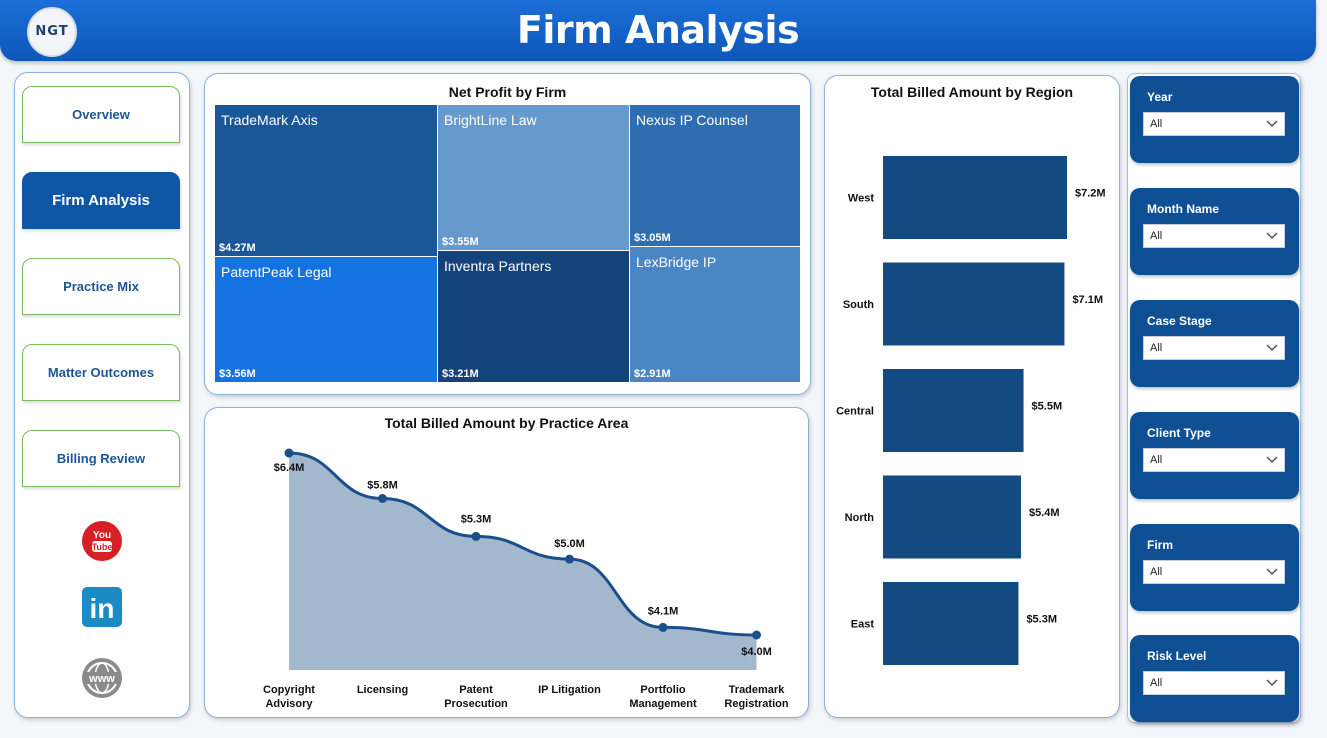  I want to click on y-tick-label: North, so click(860, 518).